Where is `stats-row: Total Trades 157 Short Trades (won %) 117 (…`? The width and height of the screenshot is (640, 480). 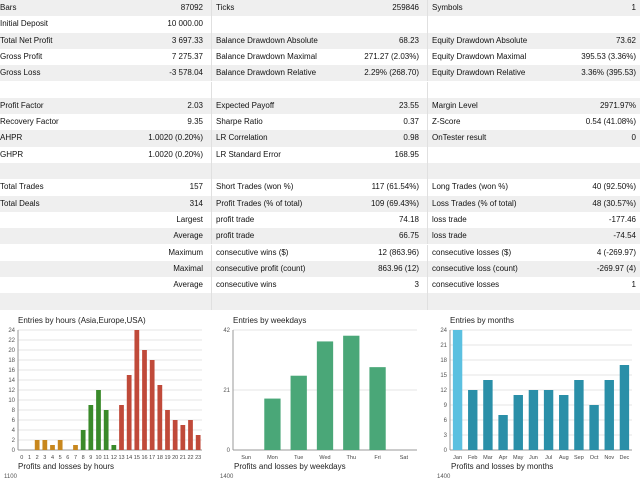 stats-row: Total Trades 157 Short Trades (won %) 117 (… is located at coordinates (320, 187).